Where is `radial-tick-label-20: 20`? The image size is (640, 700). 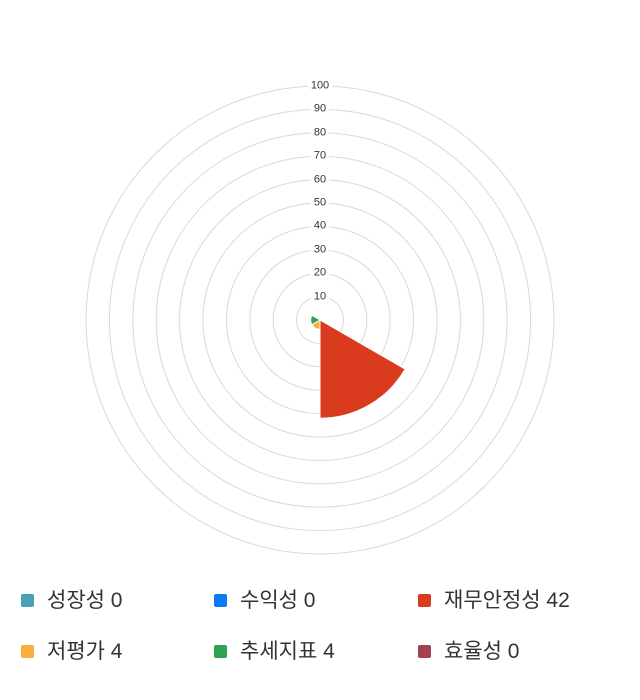
radial-tick-label-20: 20 is located at coordinates (320, 273).